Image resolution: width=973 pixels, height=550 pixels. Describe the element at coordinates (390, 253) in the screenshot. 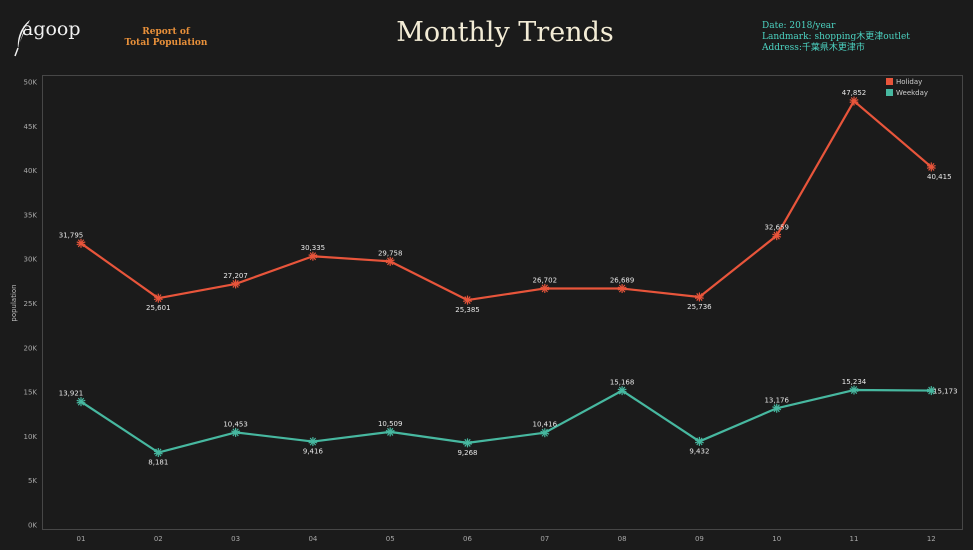

I see `data-label: 29,758` at that location.